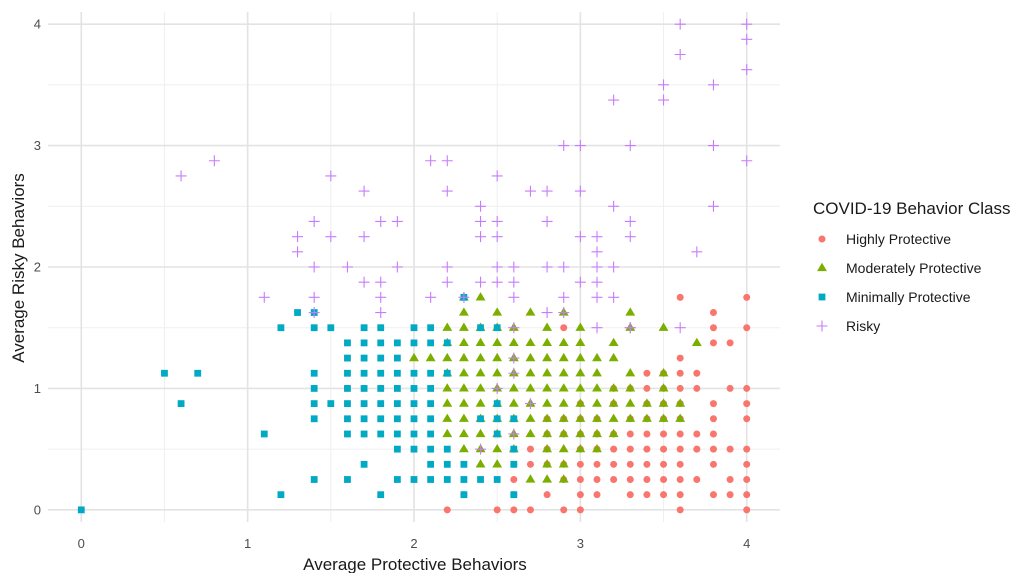 This screenshot has width=1016, height=573. What do you see at coordinates (899, 268) in the screenshot?
I see `legend-item-moderately-protective: Moderately Protective` at bounding box center [899, 268].